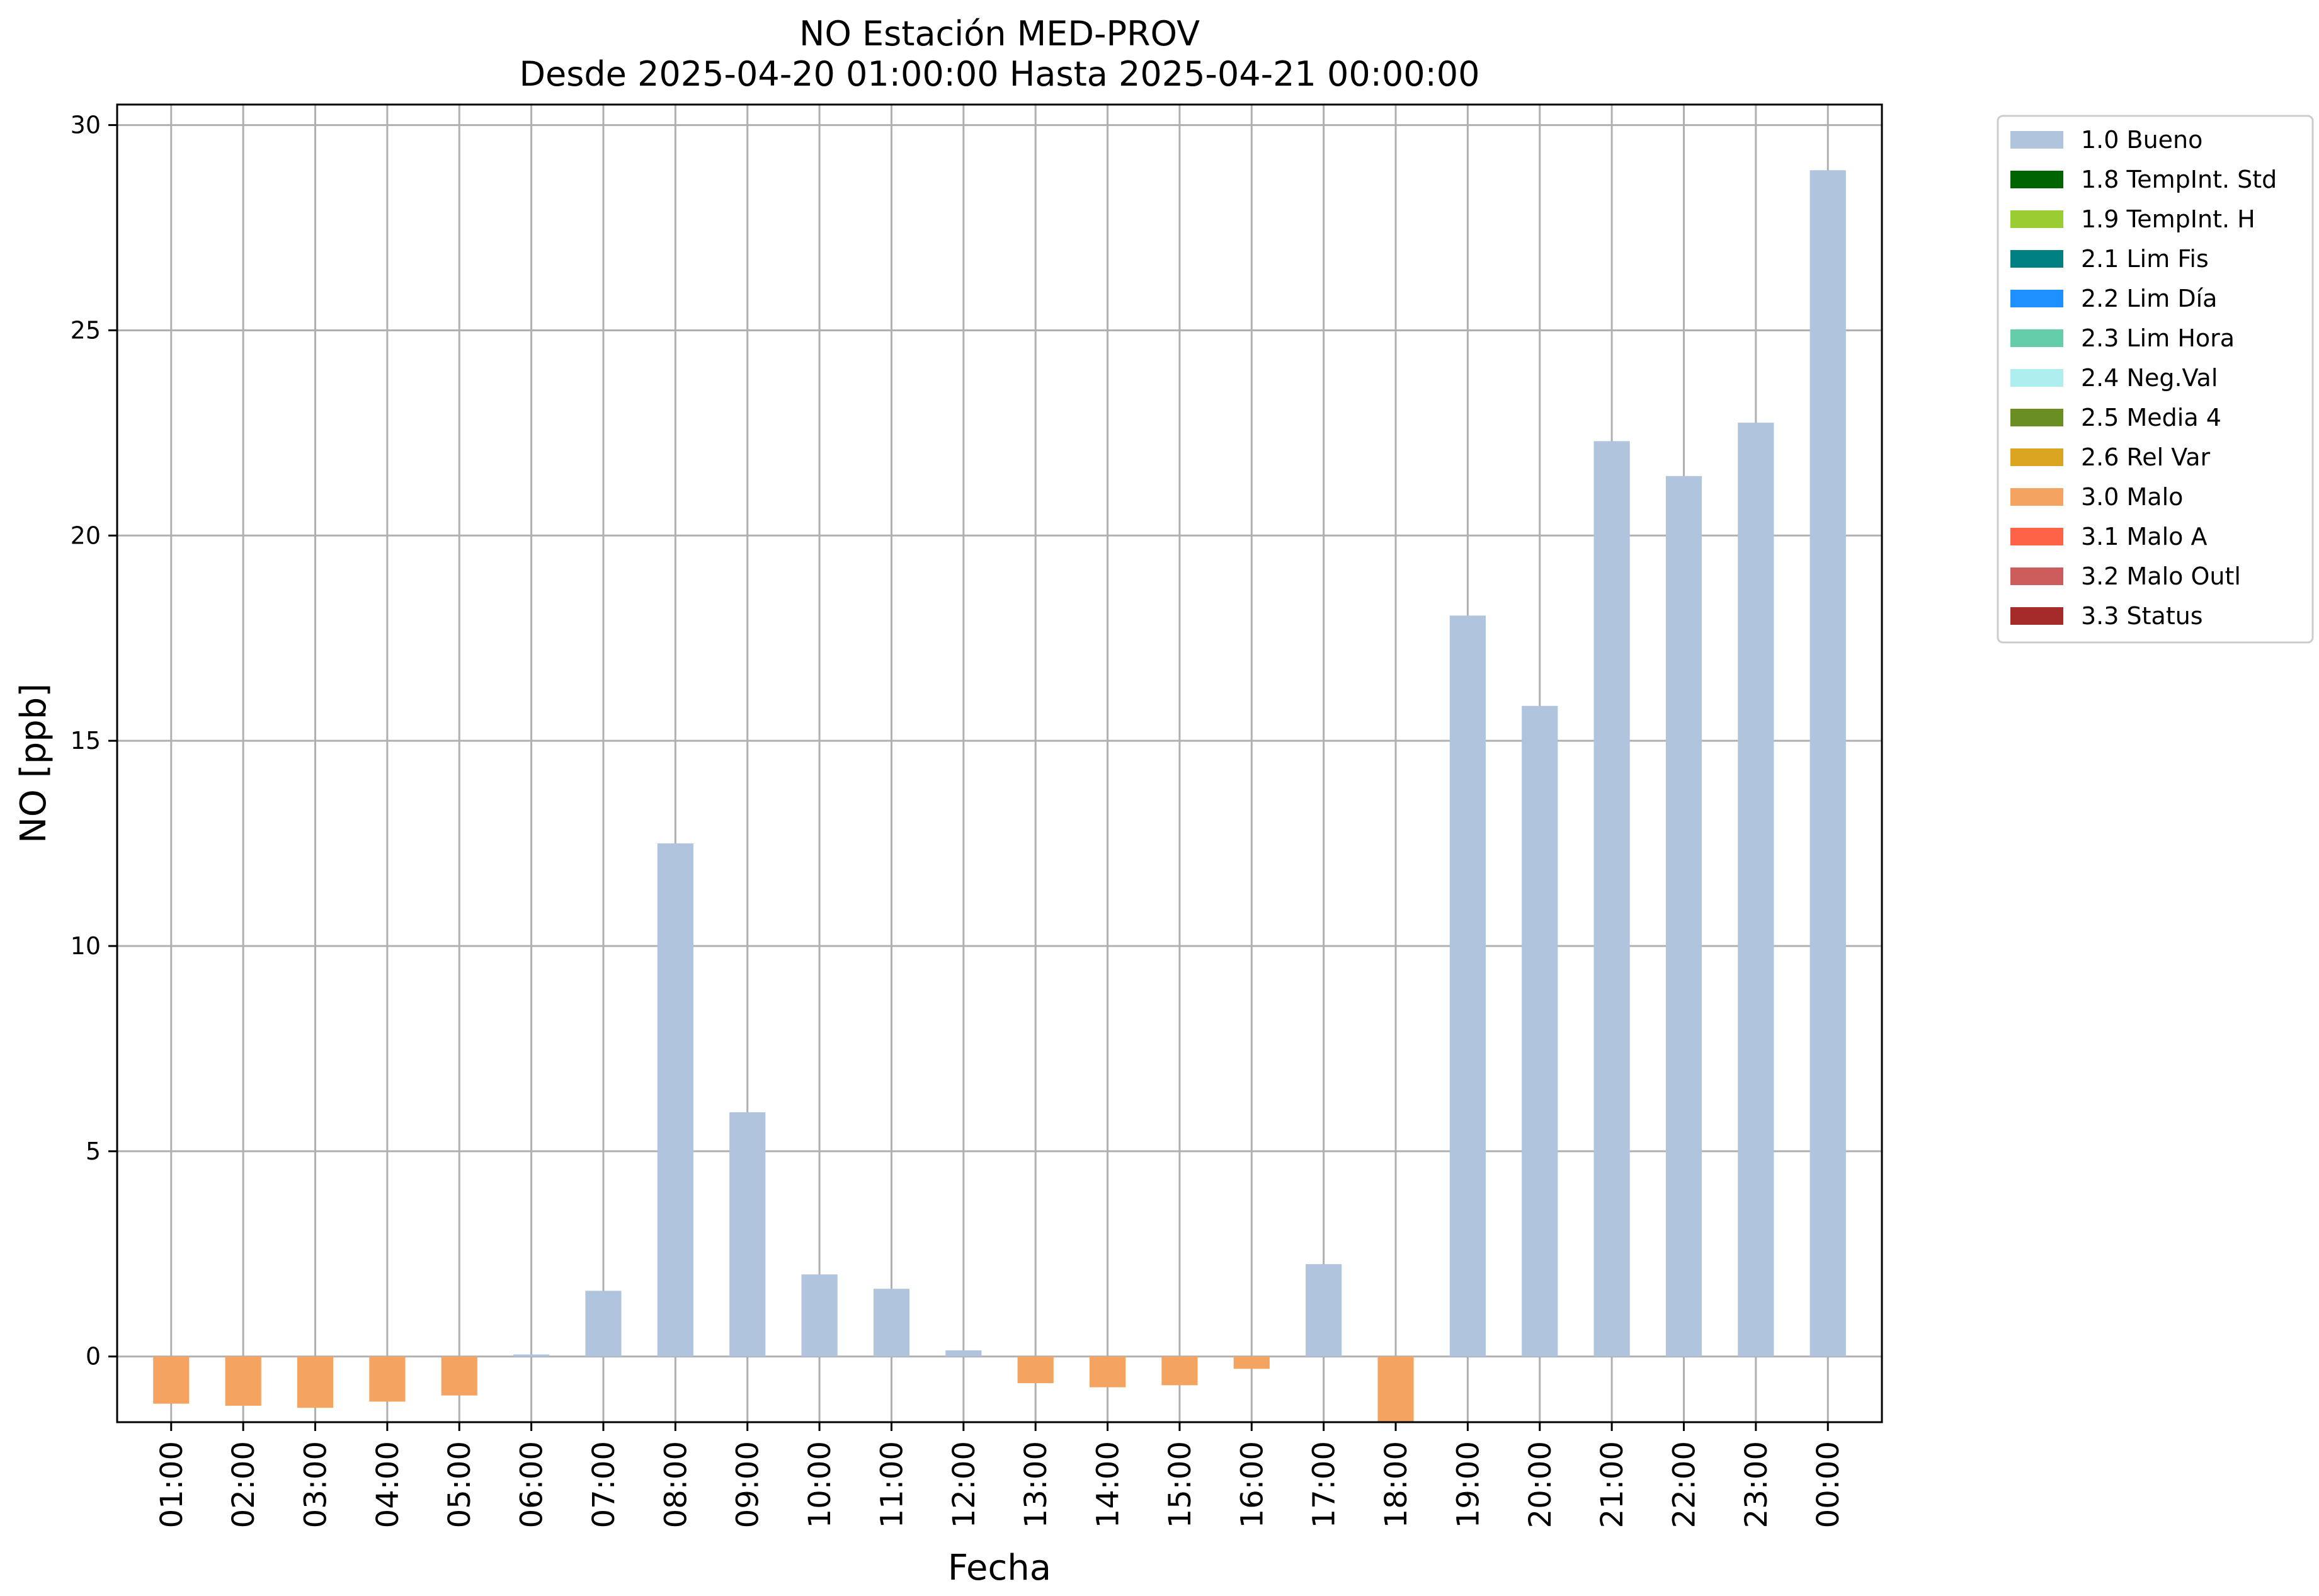  I want to click on x-tick-label: 05:00, so click(459, 1484).